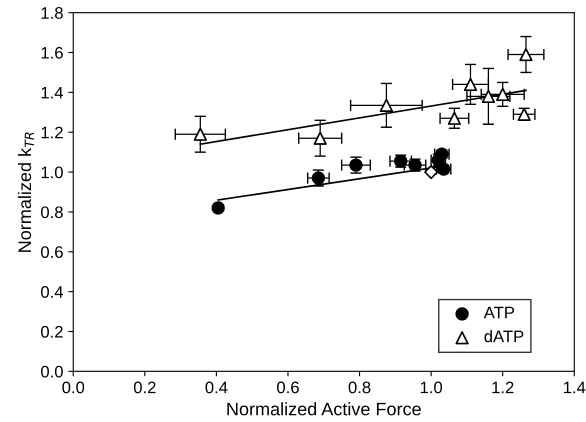 The height and width of the screenshot is (422, 586). Describe the element at coordinates (52, 132) in the screenshot. I see `y-tick-label: 1.2` at that location.